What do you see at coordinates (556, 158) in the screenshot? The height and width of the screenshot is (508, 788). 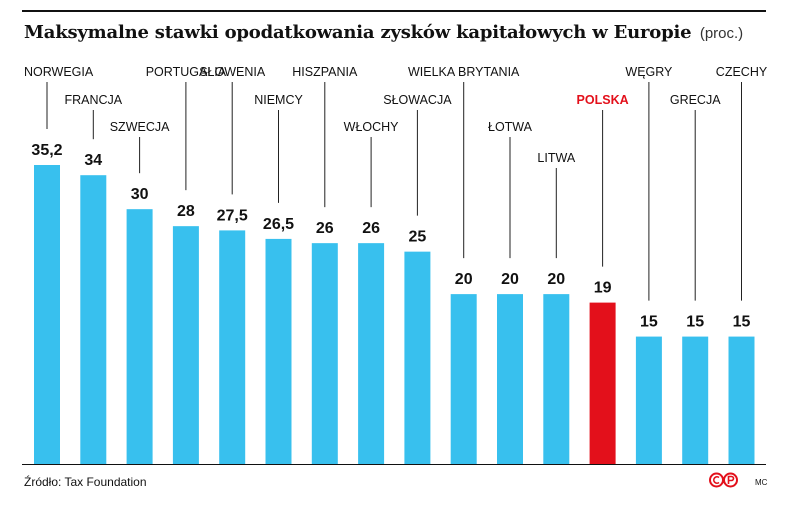 I see `category-label: LITWA` at bounding box center [556, 158].